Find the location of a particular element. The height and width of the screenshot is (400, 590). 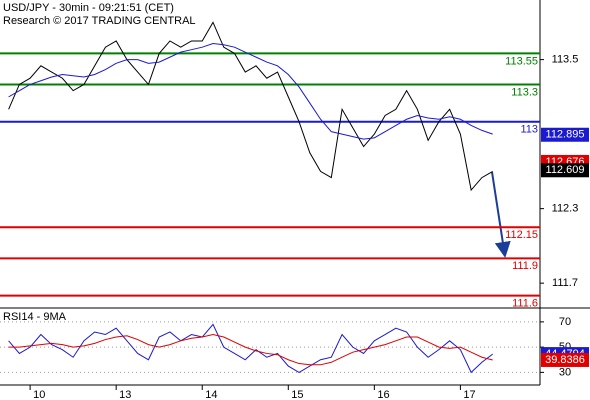

projection-arrow is located at coordinates (501, 214).